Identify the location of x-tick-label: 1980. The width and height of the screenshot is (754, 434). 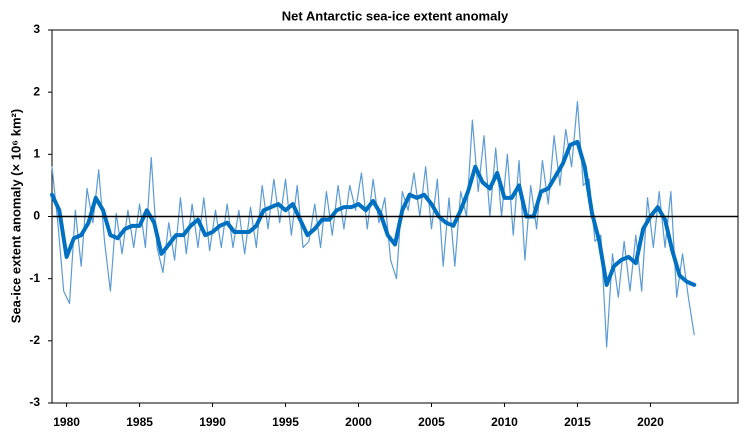
(66, 422).